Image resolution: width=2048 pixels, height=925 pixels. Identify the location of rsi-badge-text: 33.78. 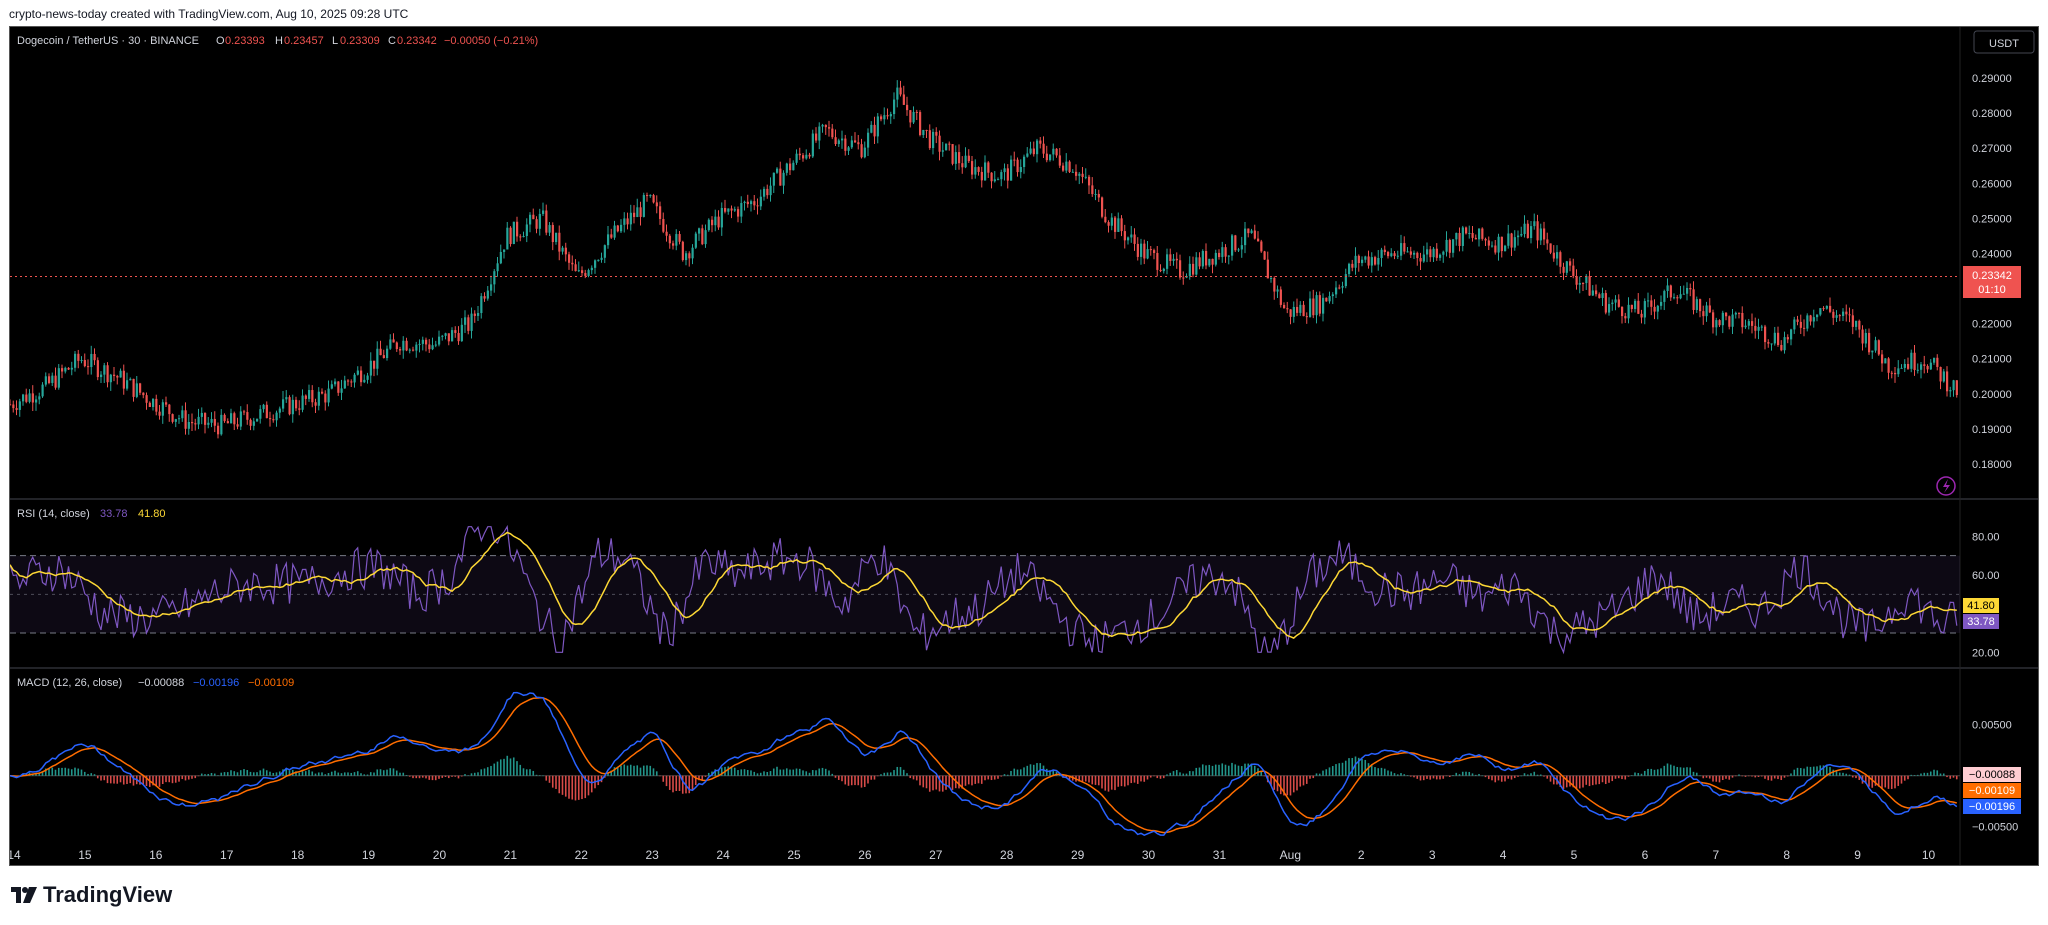
(1981, 622).